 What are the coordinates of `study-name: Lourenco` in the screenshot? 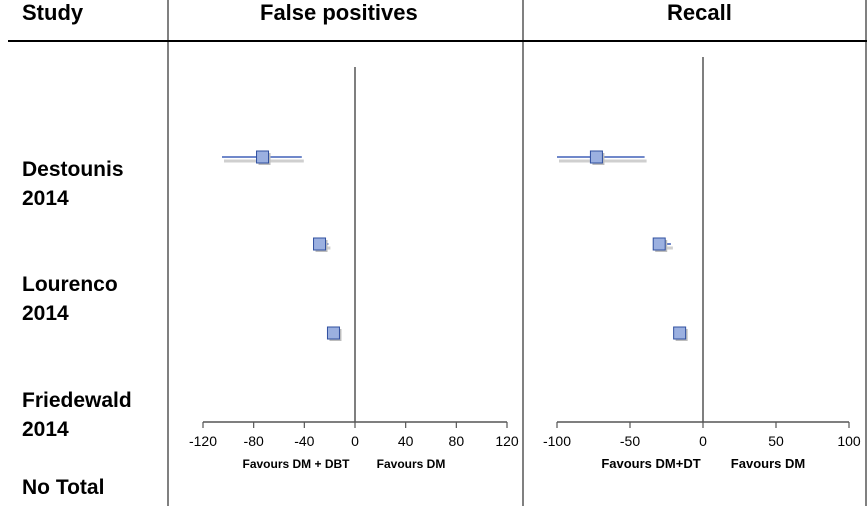 It's located at (70, 284).